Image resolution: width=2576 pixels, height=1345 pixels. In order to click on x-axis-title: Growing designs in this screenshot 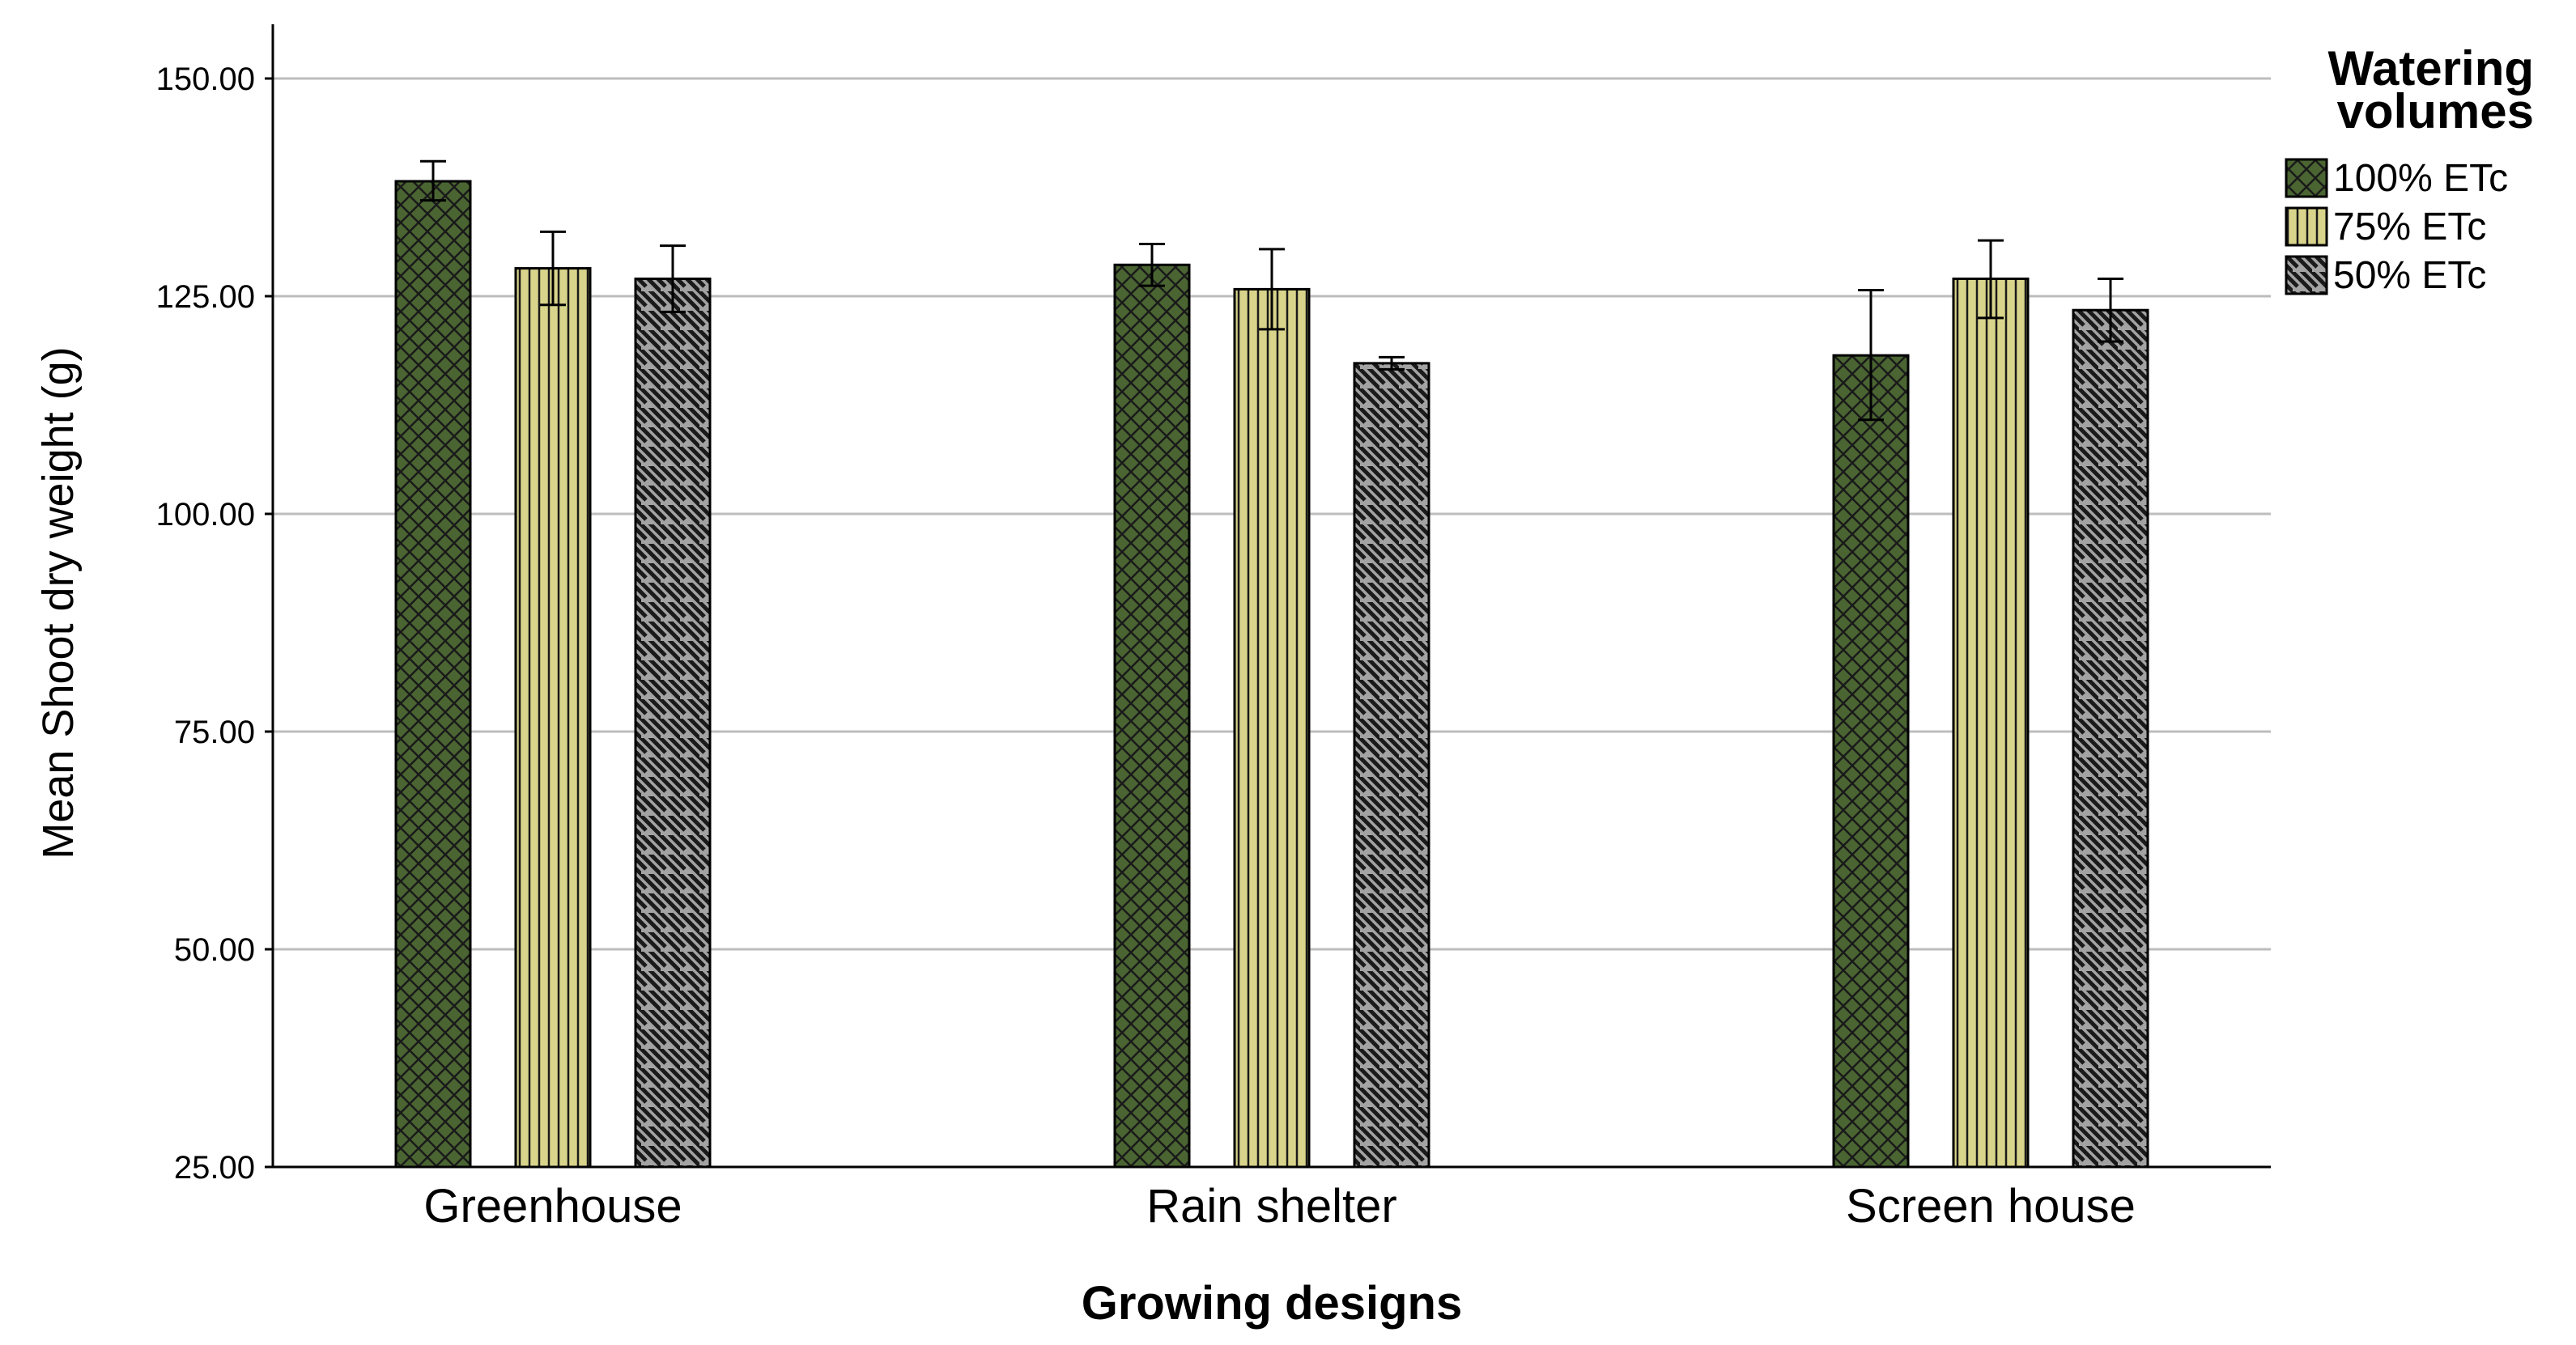, I will do `click(1272, 1303)`.